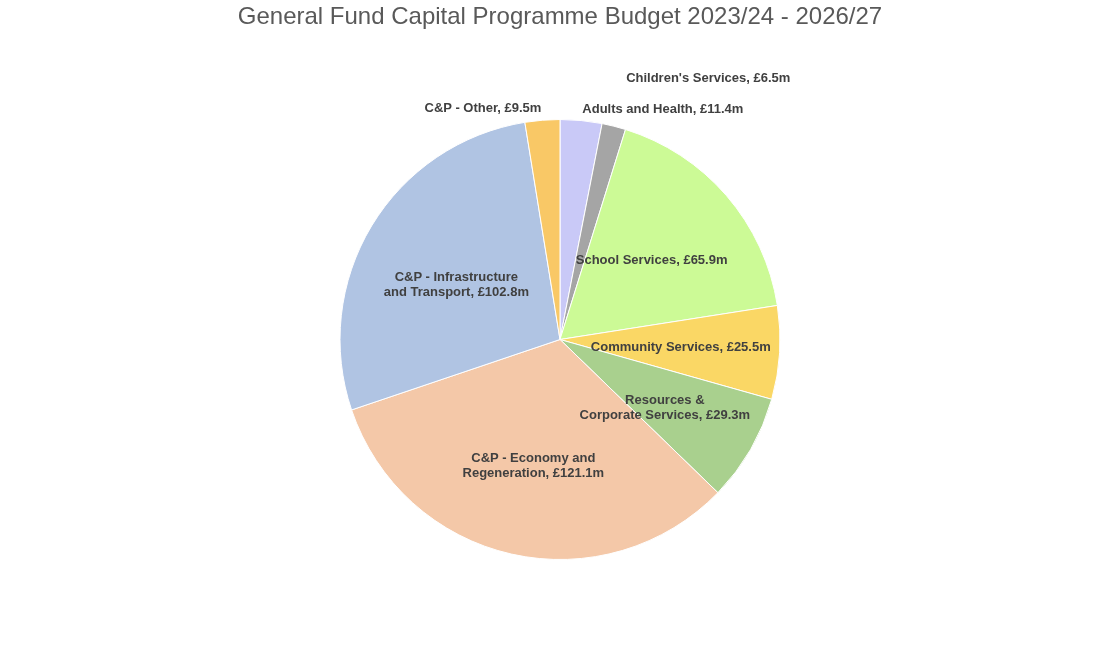 This screenshot has height=651, width=1120. What do you see at coordinates (665, 406) in the screenshot?
I see `slice-label: Resources & Corporate Services, £29.3m` at bounding box center [665, 406].